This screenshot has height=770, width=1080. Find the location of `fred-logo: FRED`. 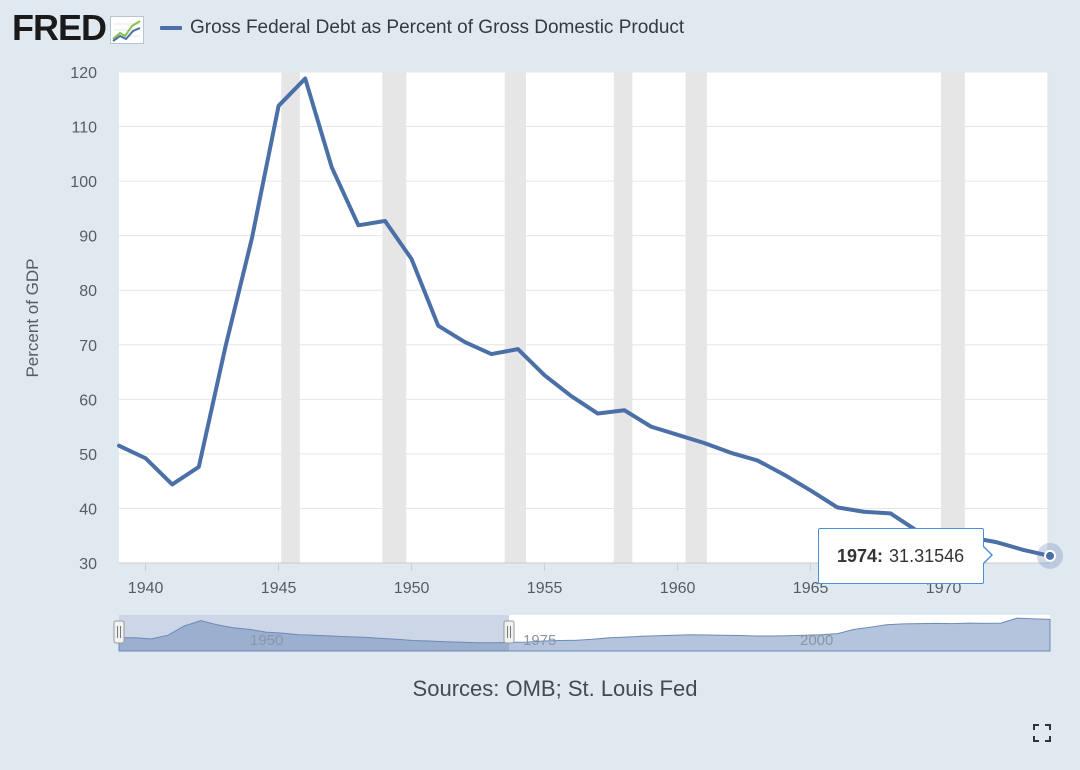

fred-logo: FRED is located at coordinates (59, 27).